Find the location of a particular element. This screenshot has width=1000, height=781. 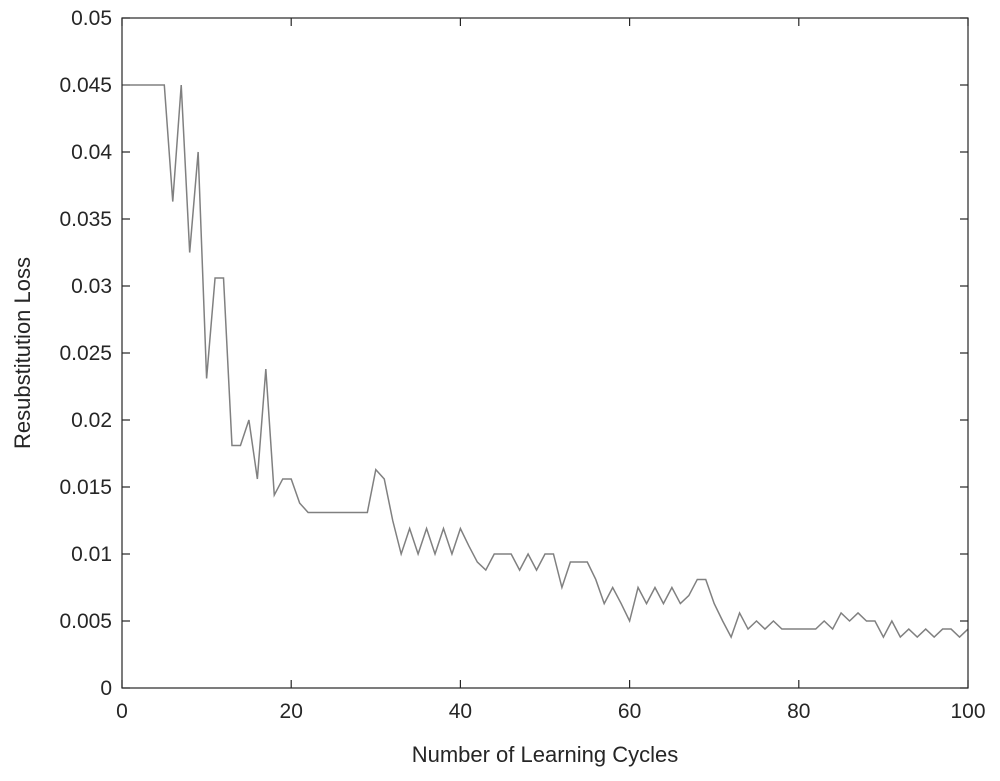

x-tick-label: 80 is located at coordinates (798, 711).